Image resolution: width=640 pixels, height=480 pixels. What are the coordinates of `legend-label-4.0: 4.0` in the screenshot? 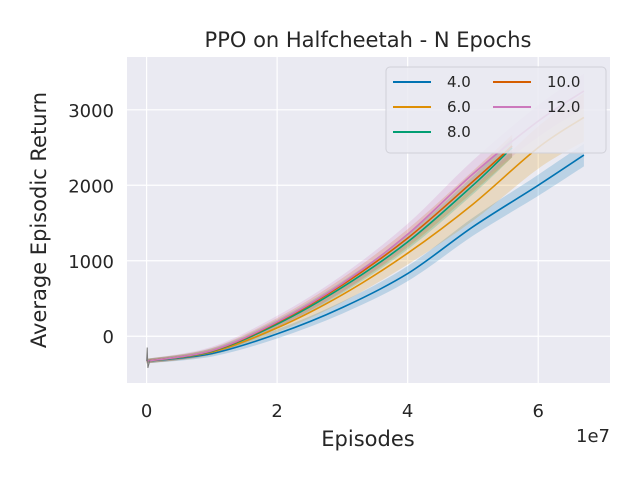 It's located at (459, 82).